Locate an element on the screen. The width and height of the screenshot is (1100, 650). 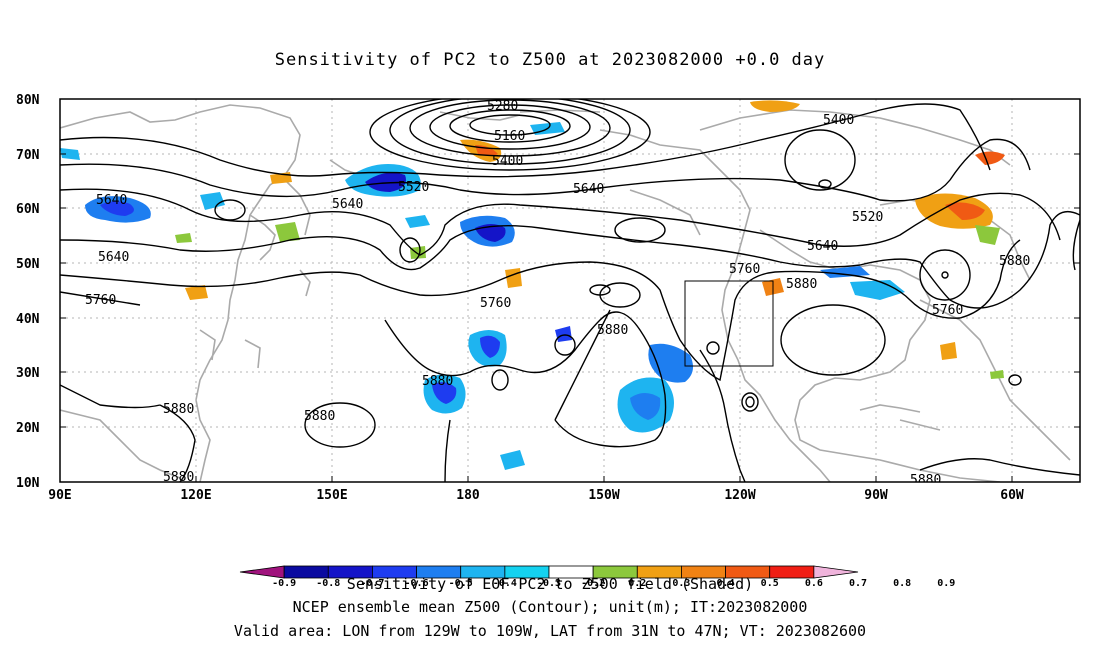
lon-label: 120W is located at coordinates (739, 495).